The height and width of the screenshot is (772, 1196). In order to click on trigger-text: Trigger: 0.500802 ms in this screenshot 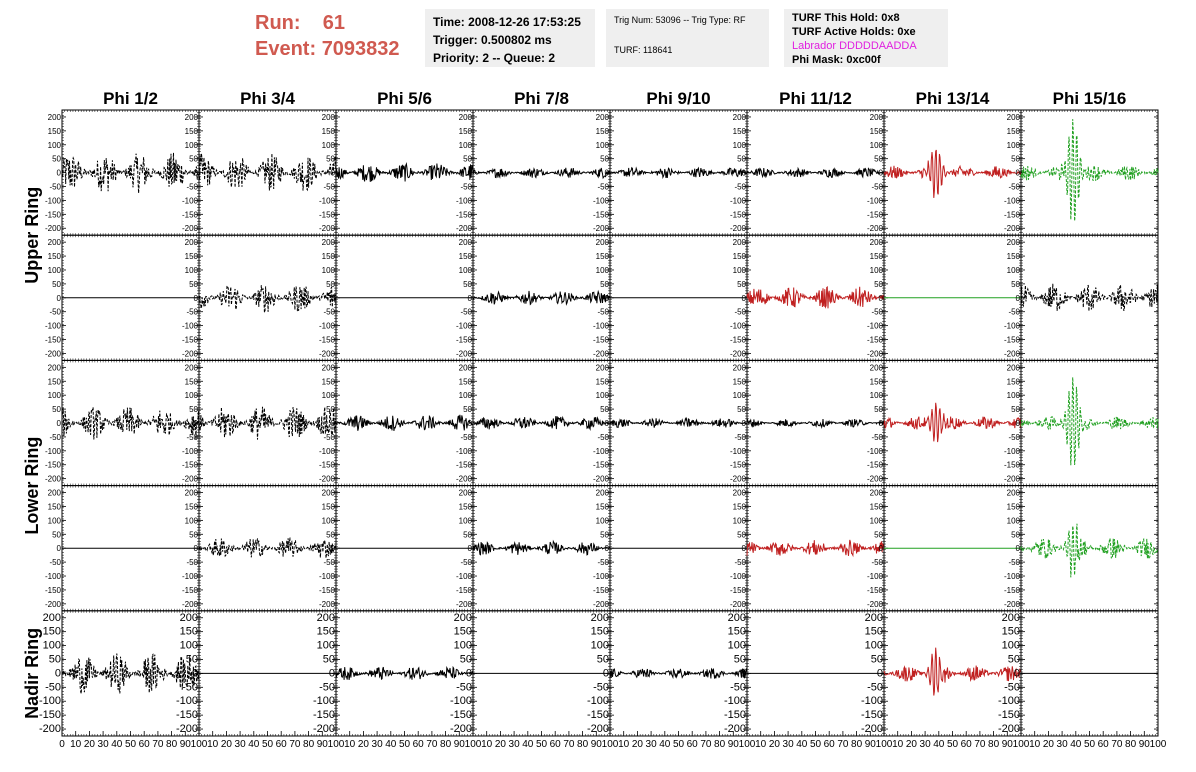, I will do `click(514, 40)`.